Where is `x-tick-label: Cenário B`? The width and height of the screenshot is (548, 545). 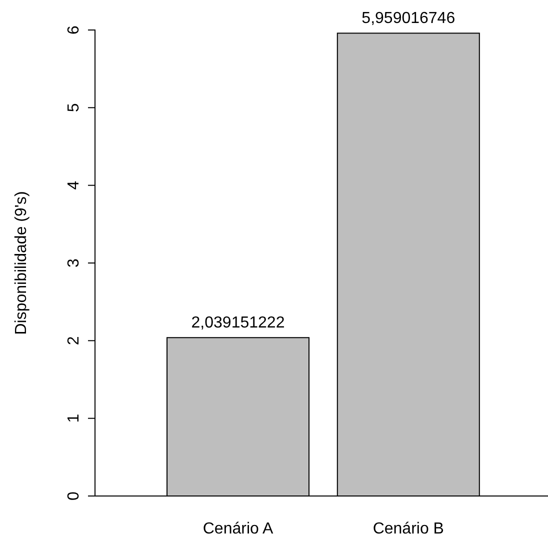
x-tick-label: Cenário B is located at coordinates (408, 529).